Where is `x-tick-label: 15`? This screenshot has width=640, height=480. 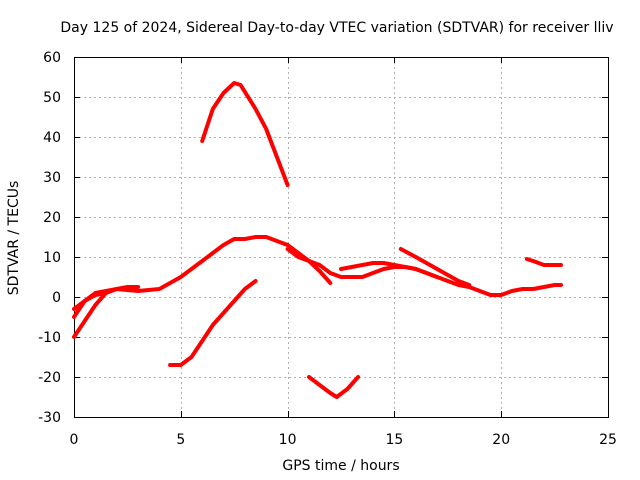 x-tick-label: 15 is located at coordinates (394, 440).